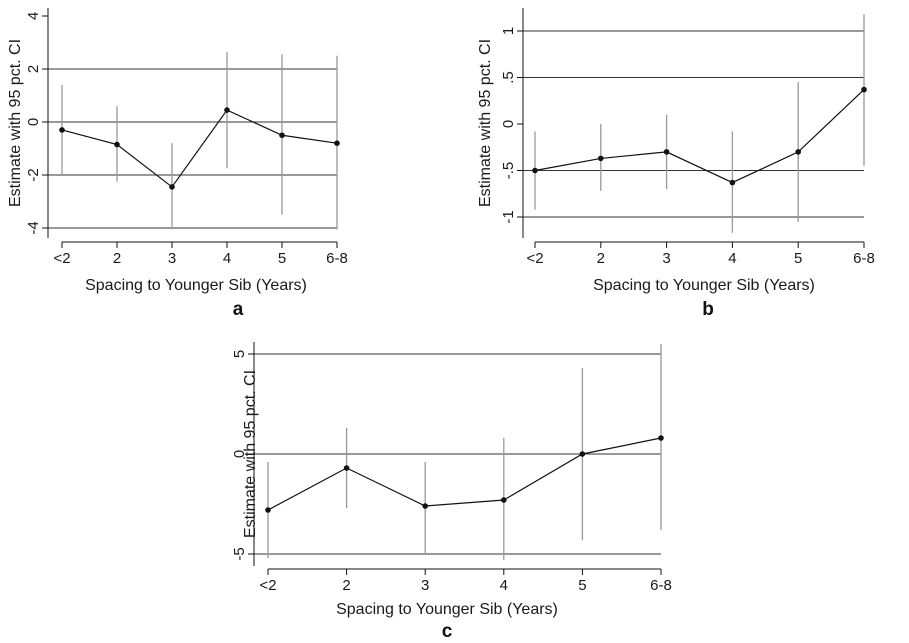 This screenshot has width=909, height=643. Describe the element at coordinates (704, 285) in the screenshot. I see `panel-b-x-axis-label: Spacing to Younger Sib (Years)` at that location.